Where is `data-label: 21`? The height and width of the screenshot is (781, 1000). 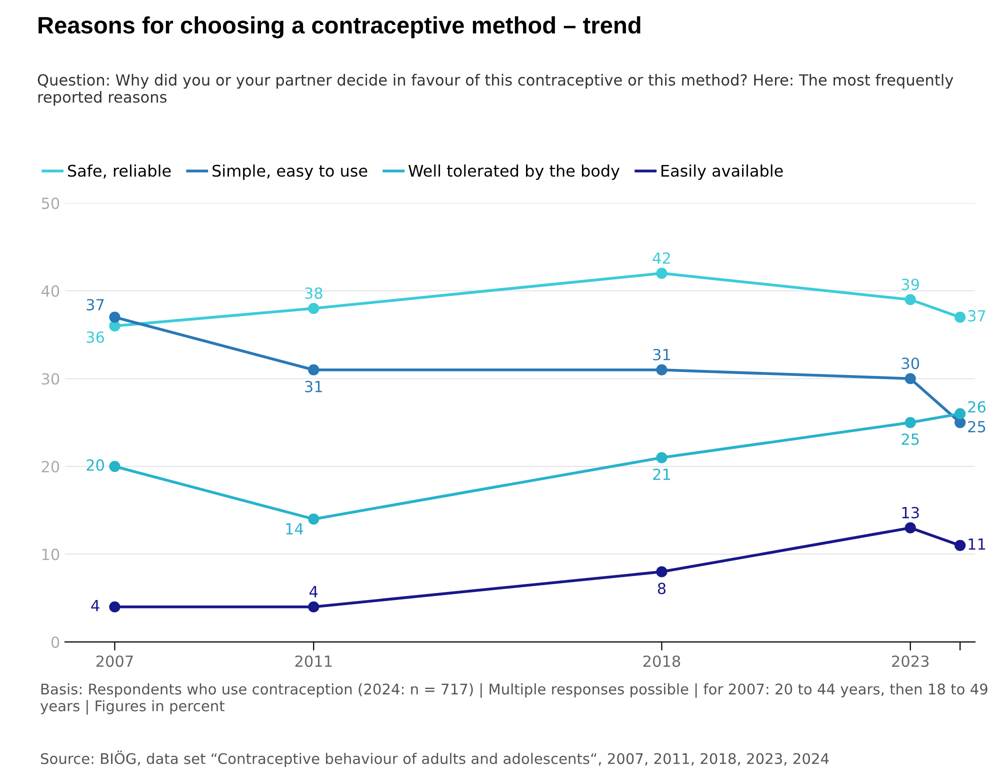 data-label: 21 is located at coordinates (661, 474).